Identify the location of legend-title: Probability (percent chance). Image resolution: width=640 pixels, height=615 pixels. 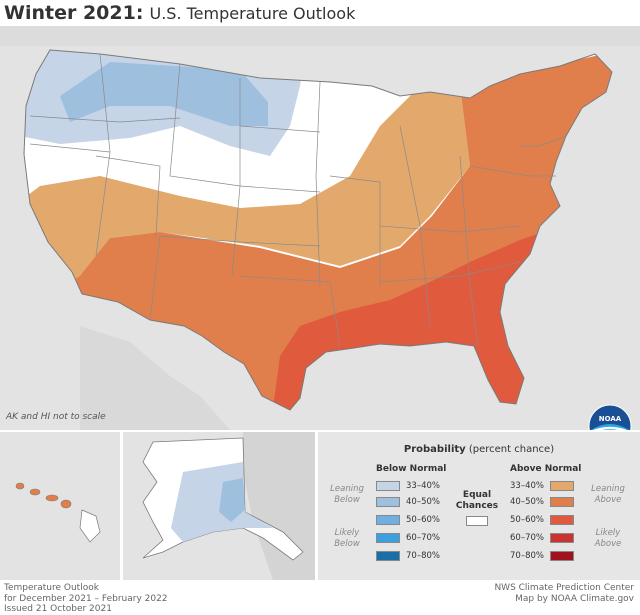
(479, 449).